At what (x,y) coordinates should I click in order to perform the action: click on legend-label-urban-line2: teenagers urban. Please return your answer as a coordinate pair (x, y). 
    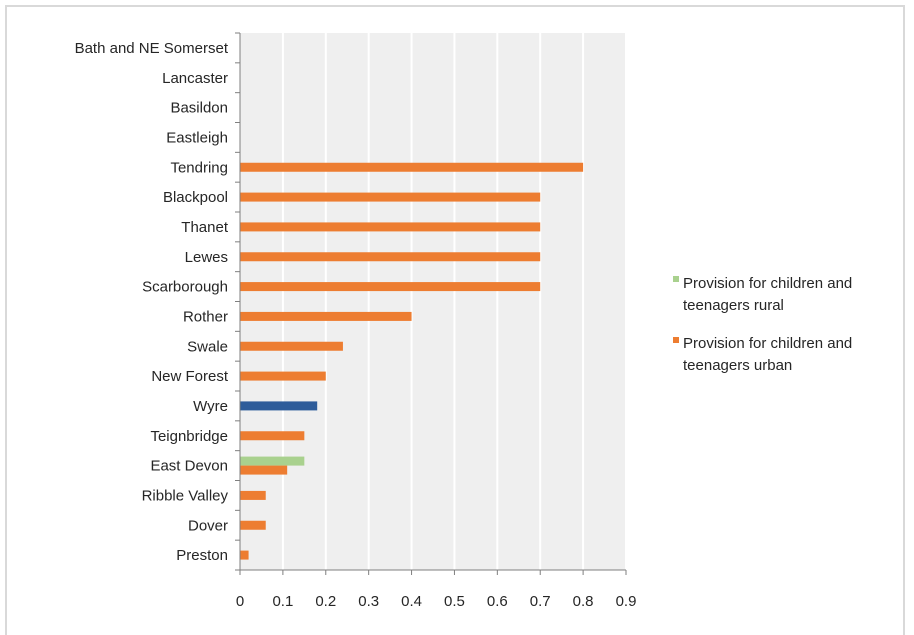
    Looking at the image, I should click on (737, 365).